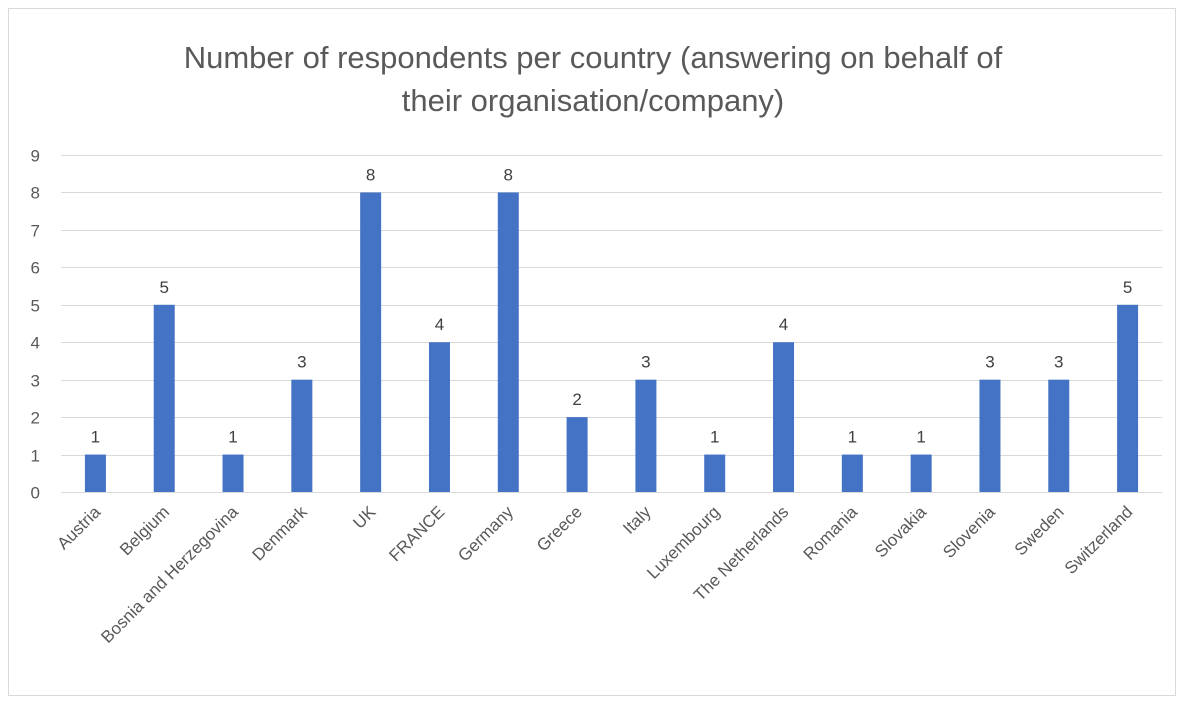 This screenshot has height=704, width=1184. I want to click on y-tick-label: 7, so click(35, 231).